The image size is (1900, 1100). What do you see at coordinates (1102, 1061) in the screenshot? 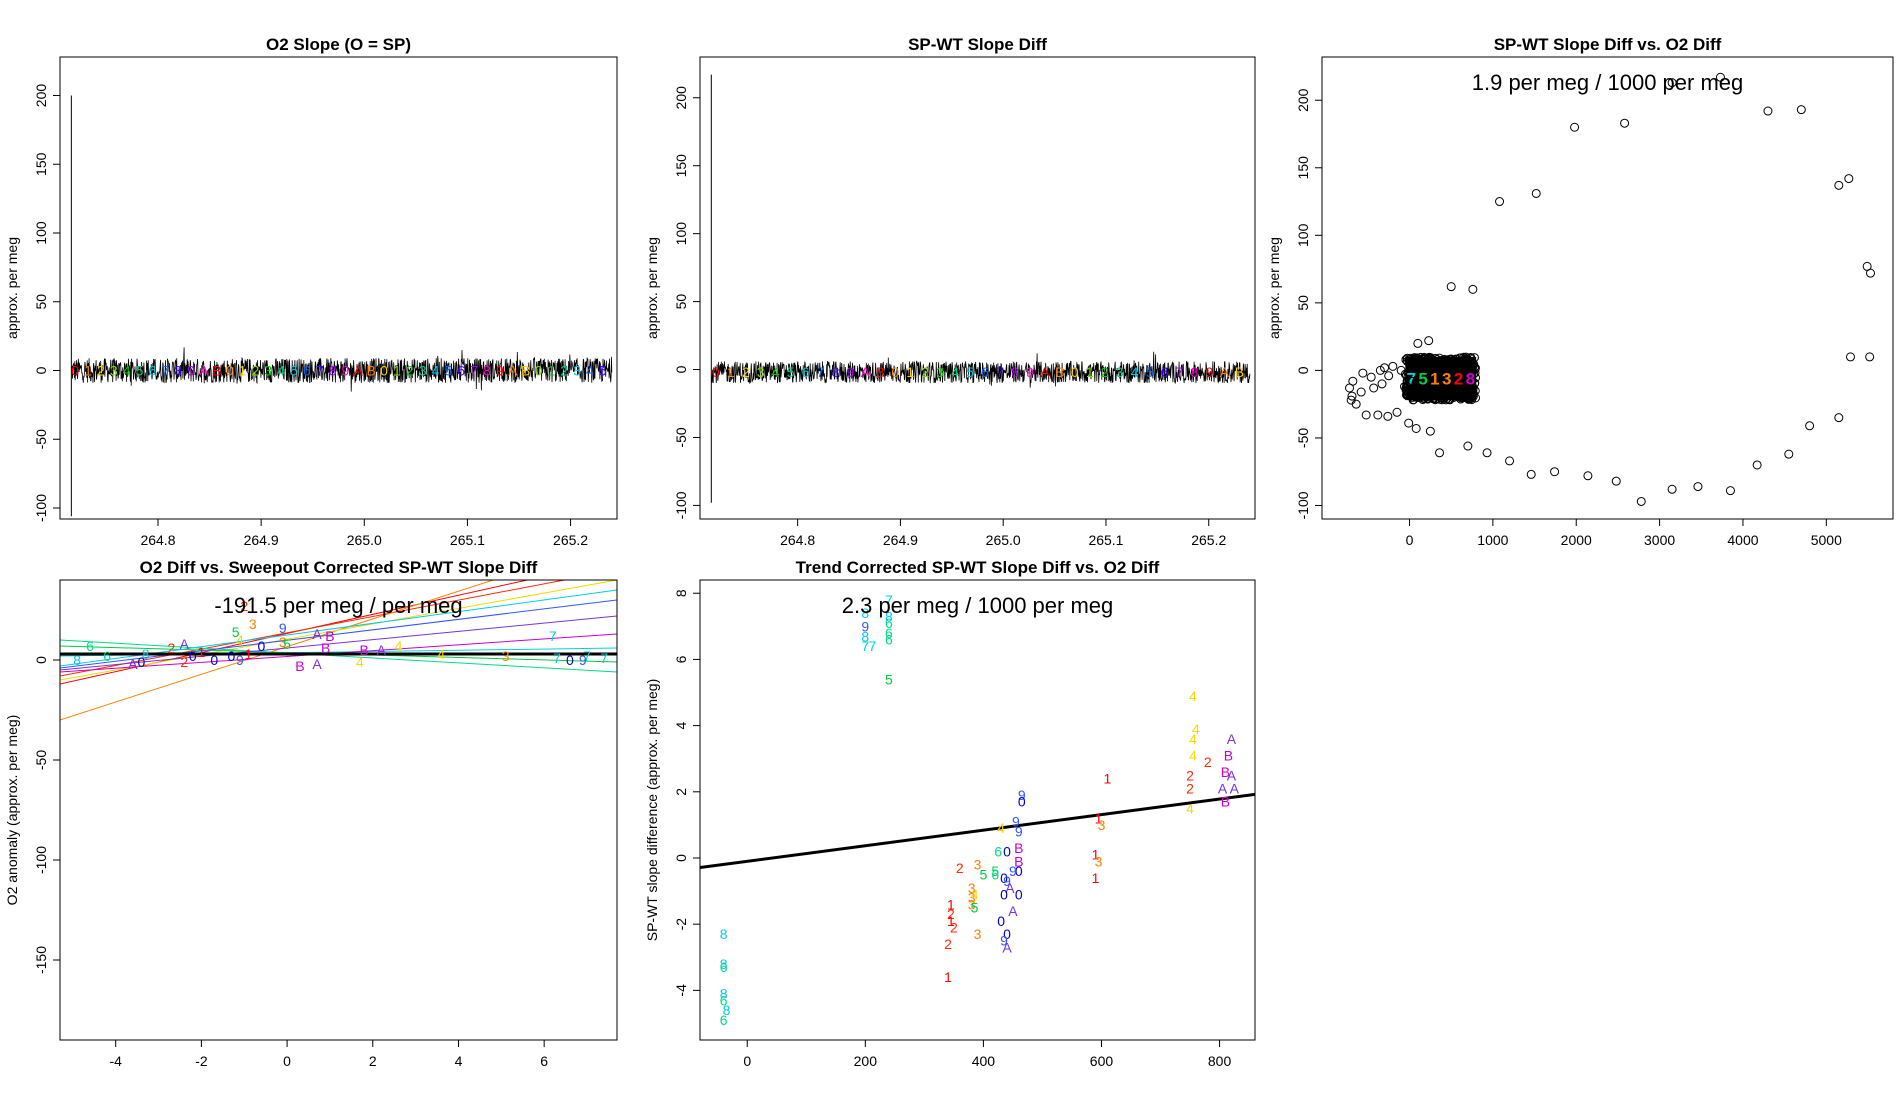
I see `trend-corrected-xtick-label: 600` at bounding box center [1102, 1061].